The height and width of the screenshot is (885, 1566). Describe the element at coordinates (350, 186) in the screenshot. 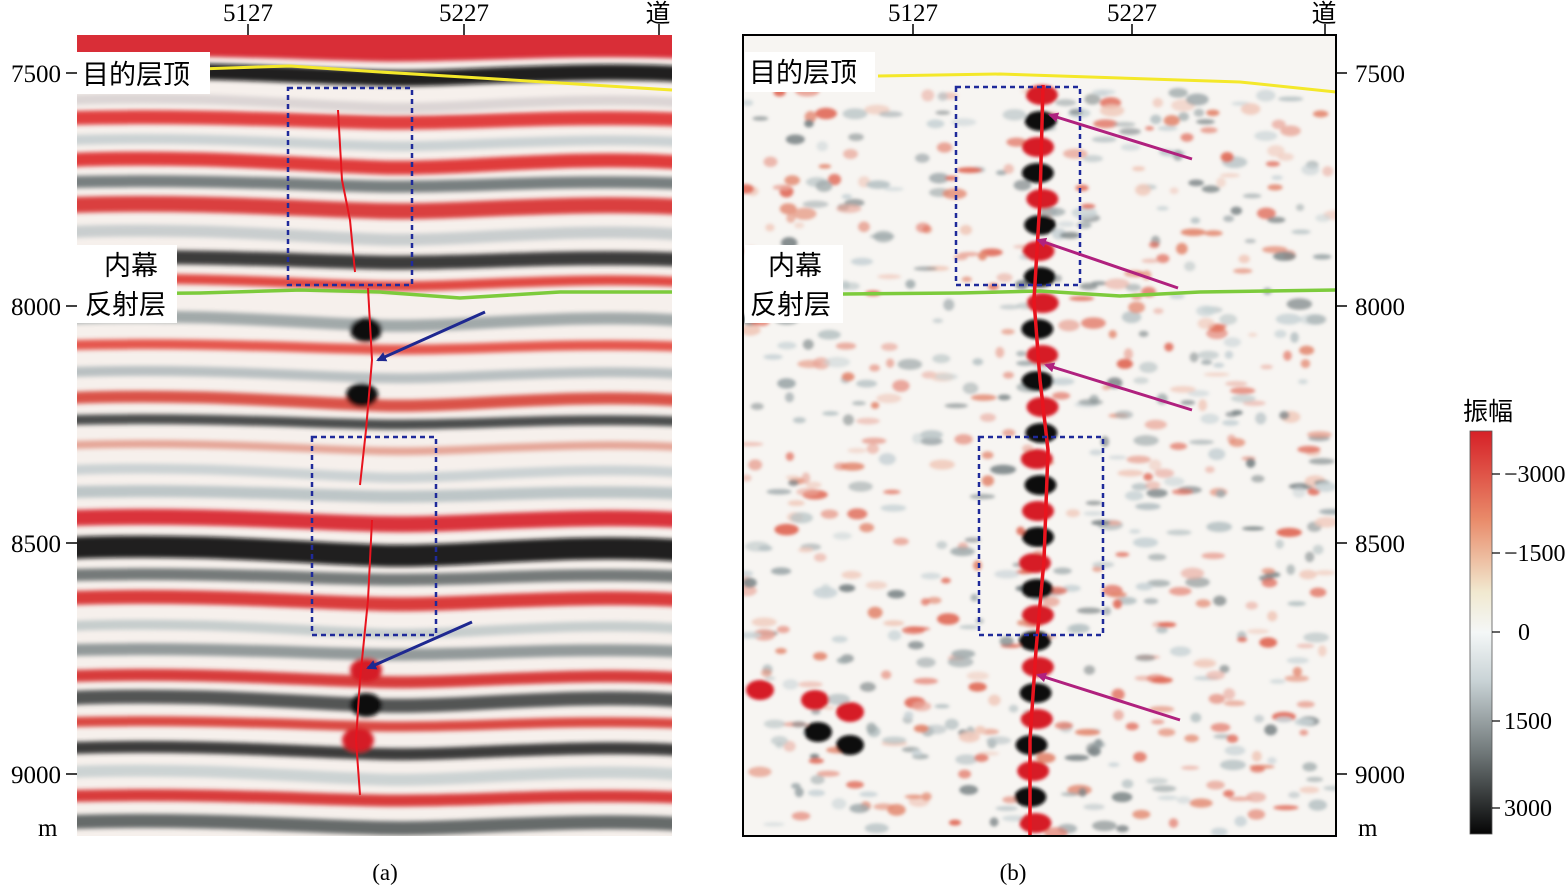

I see `panel-a-box-upper` at that location.